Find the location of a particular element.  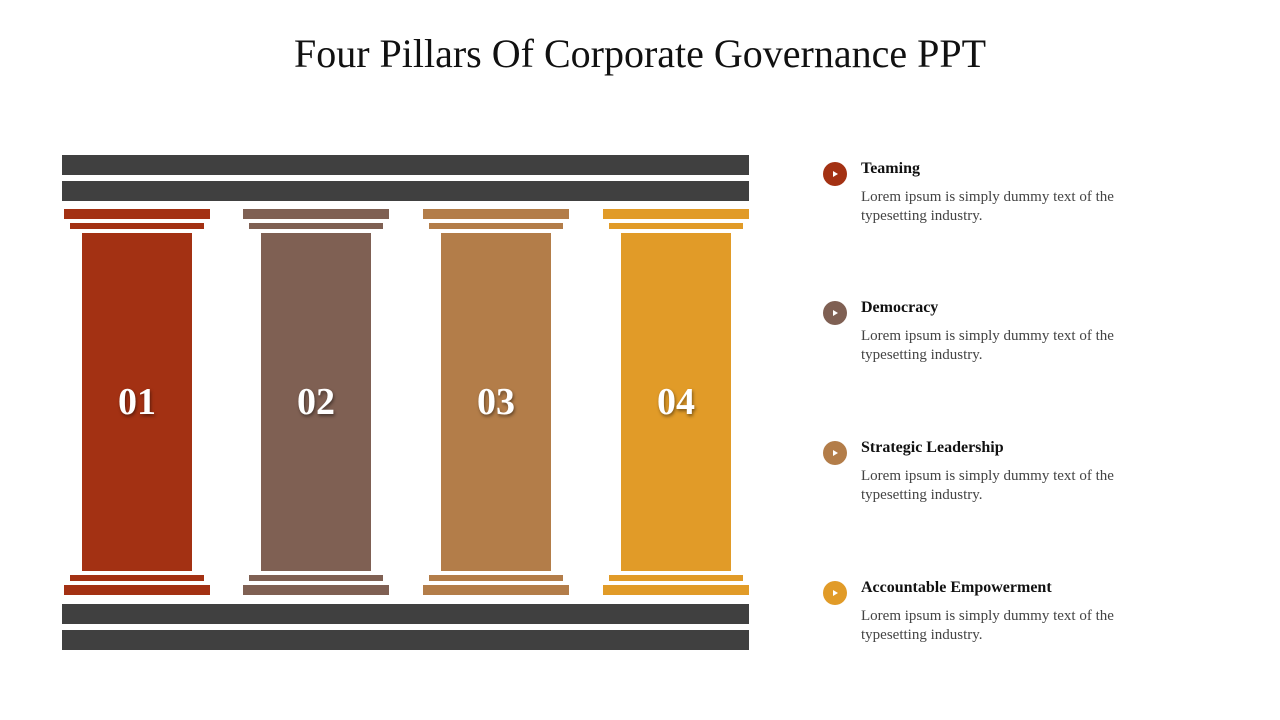

pillar-shaft: 02 is located at coordinates (316, 402).